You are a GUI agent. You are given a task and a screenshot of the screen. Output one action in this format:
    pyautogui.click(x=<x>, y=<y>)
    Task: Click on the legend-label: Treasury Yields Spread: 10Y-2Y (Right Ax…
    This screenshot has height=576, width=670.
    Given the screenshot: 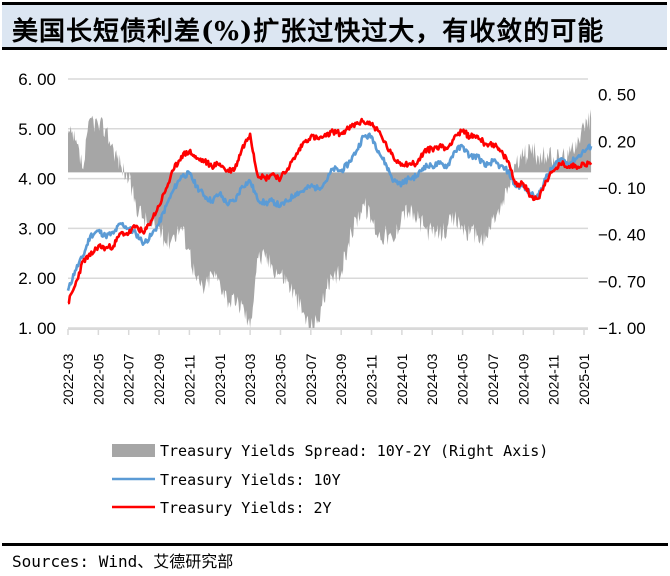 What is the action you would take?
    pyautogui.click(x=354, y=451)
    